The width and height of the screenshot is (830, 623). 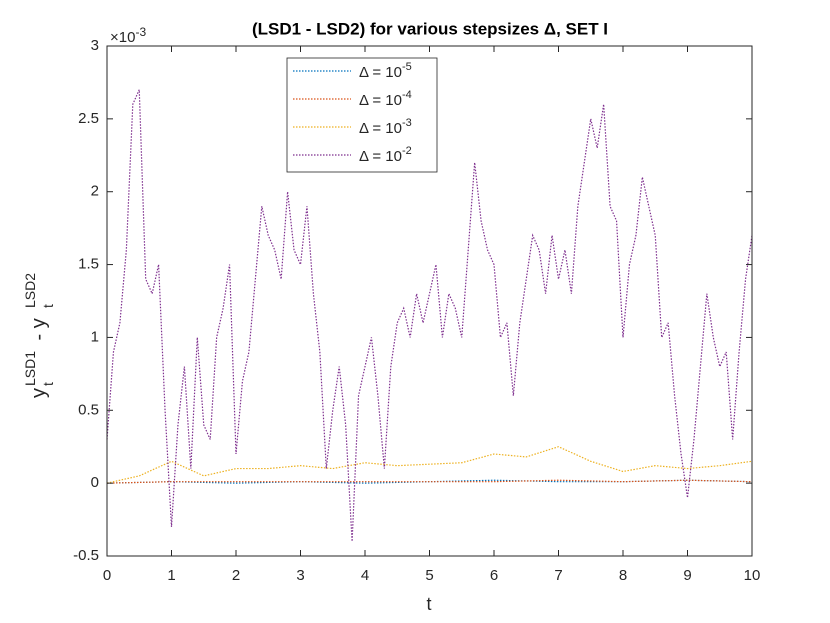 What do you see at coordinates (122, 37) in the screenshot?
I see `y-exponent-base: ×10` at bounding box center [122, 37].